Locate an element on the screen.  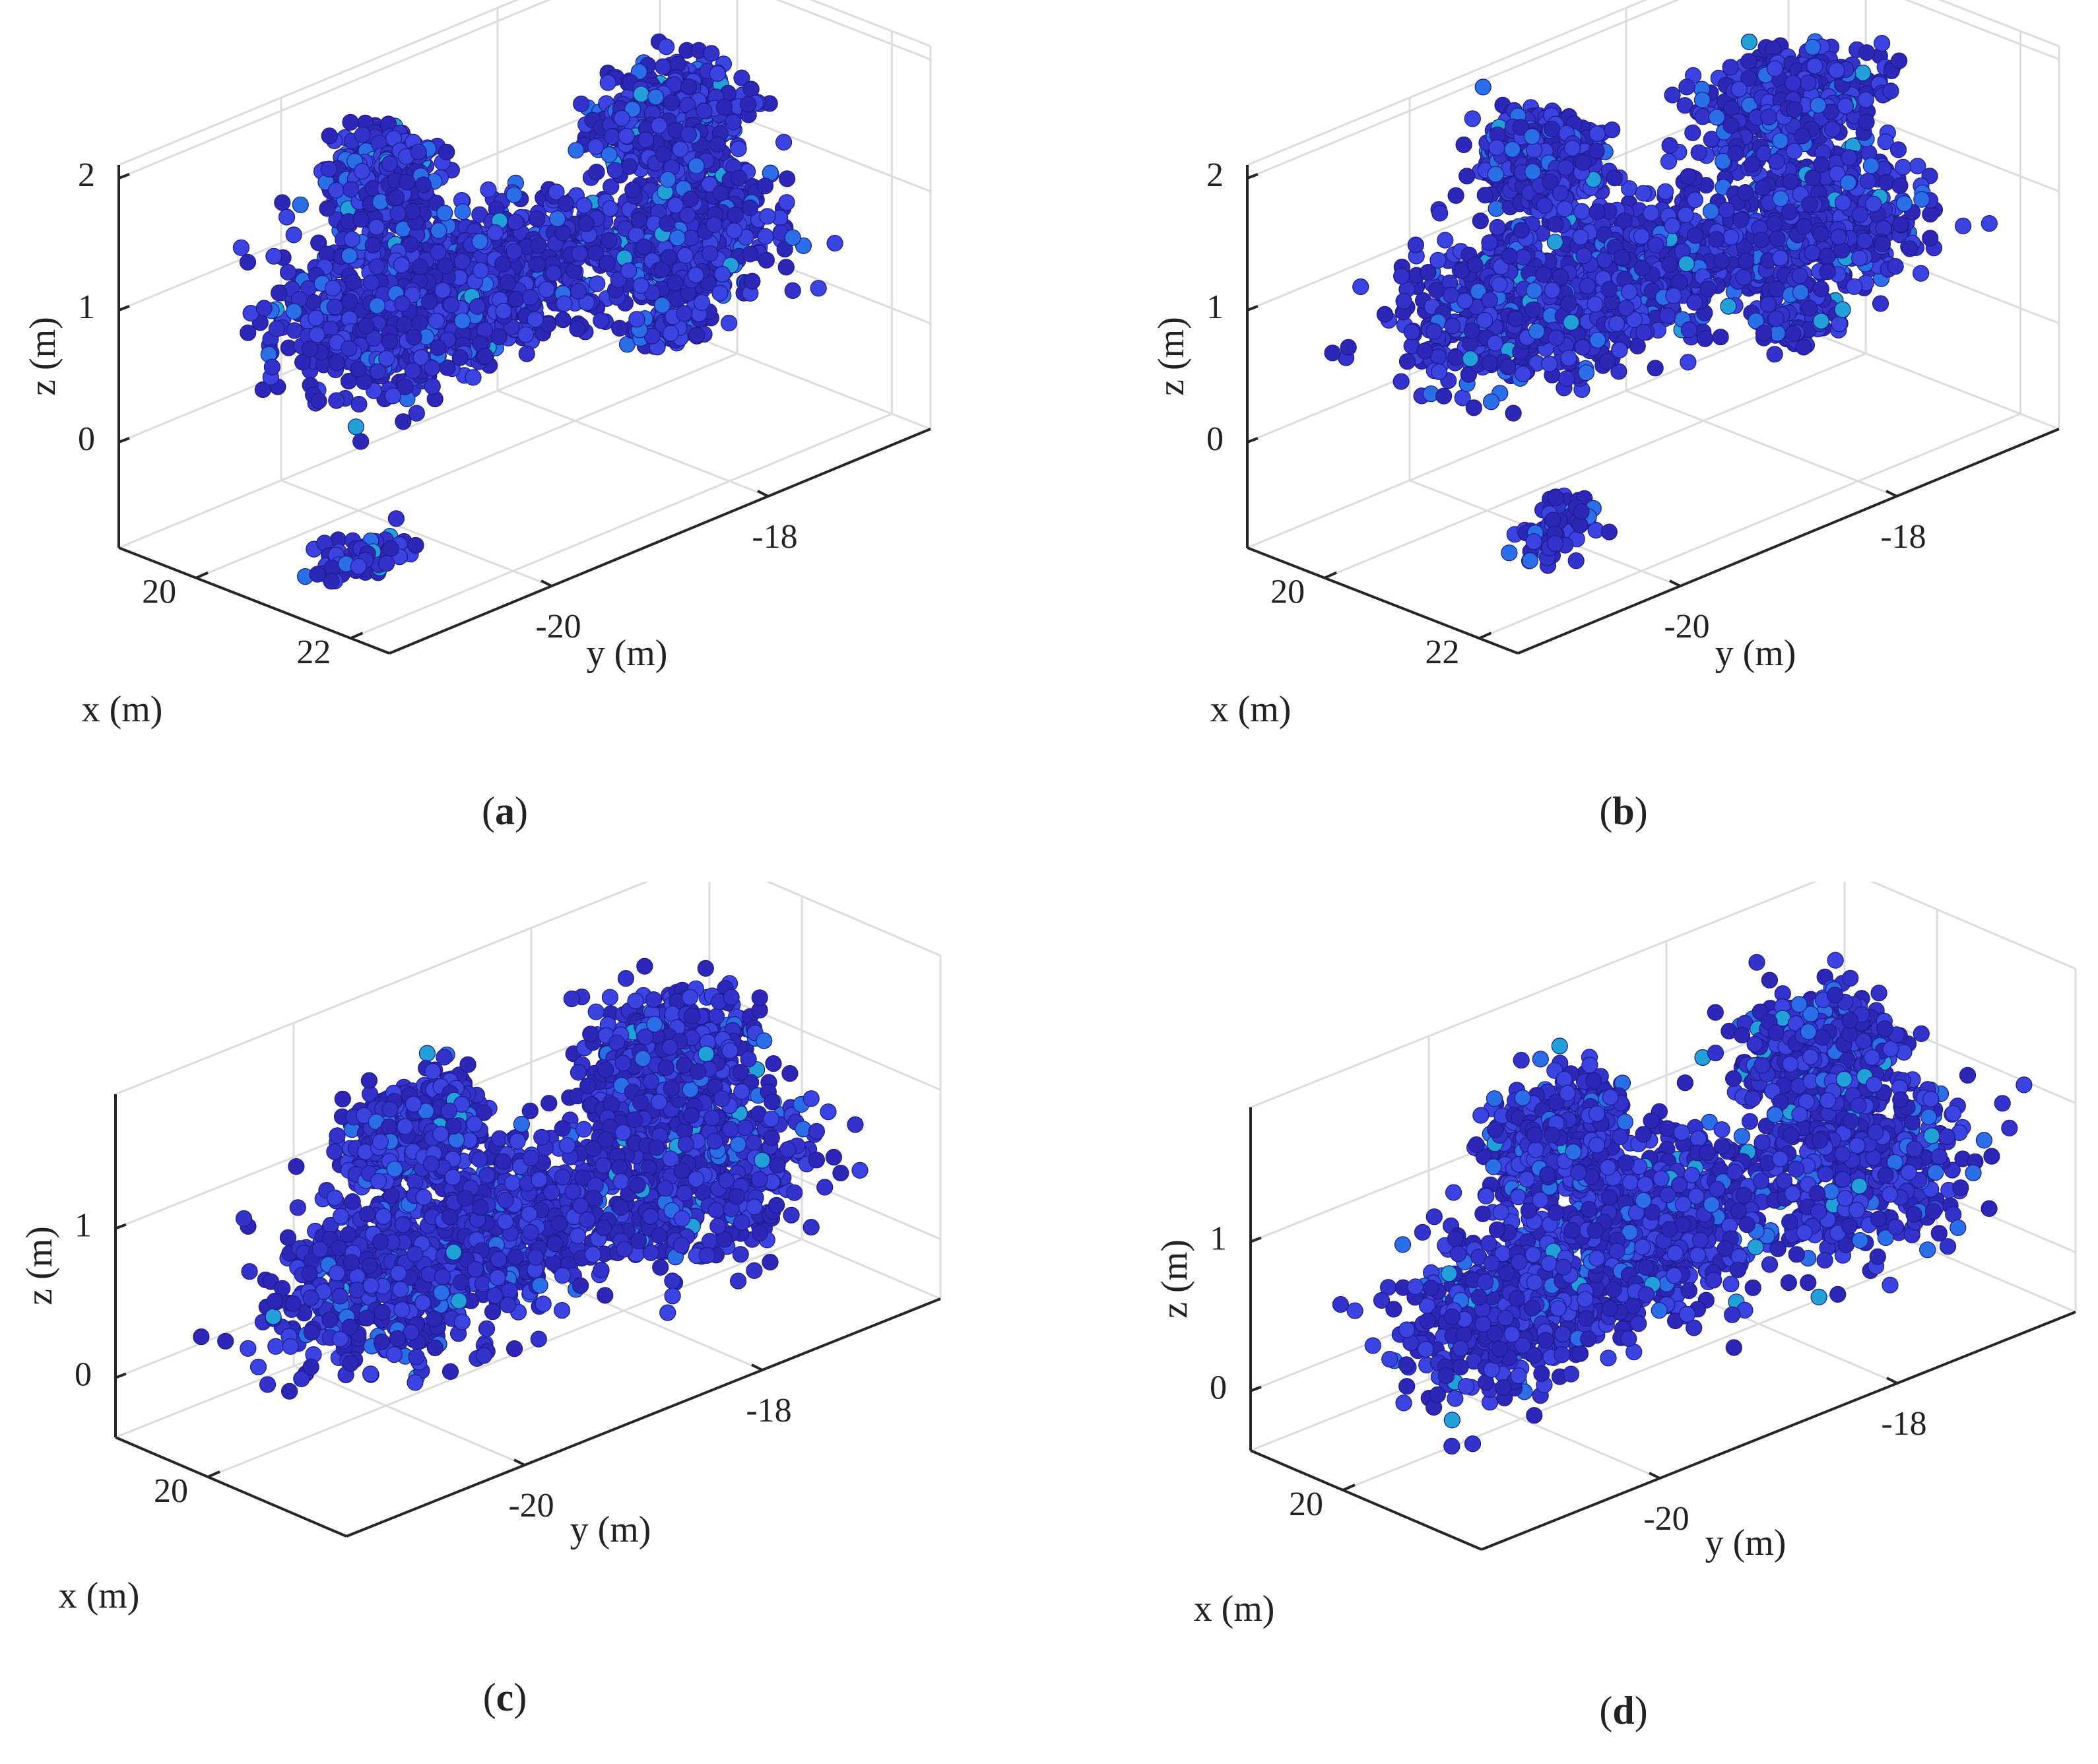
x-tick-mark is located at coordinates (202, 575).